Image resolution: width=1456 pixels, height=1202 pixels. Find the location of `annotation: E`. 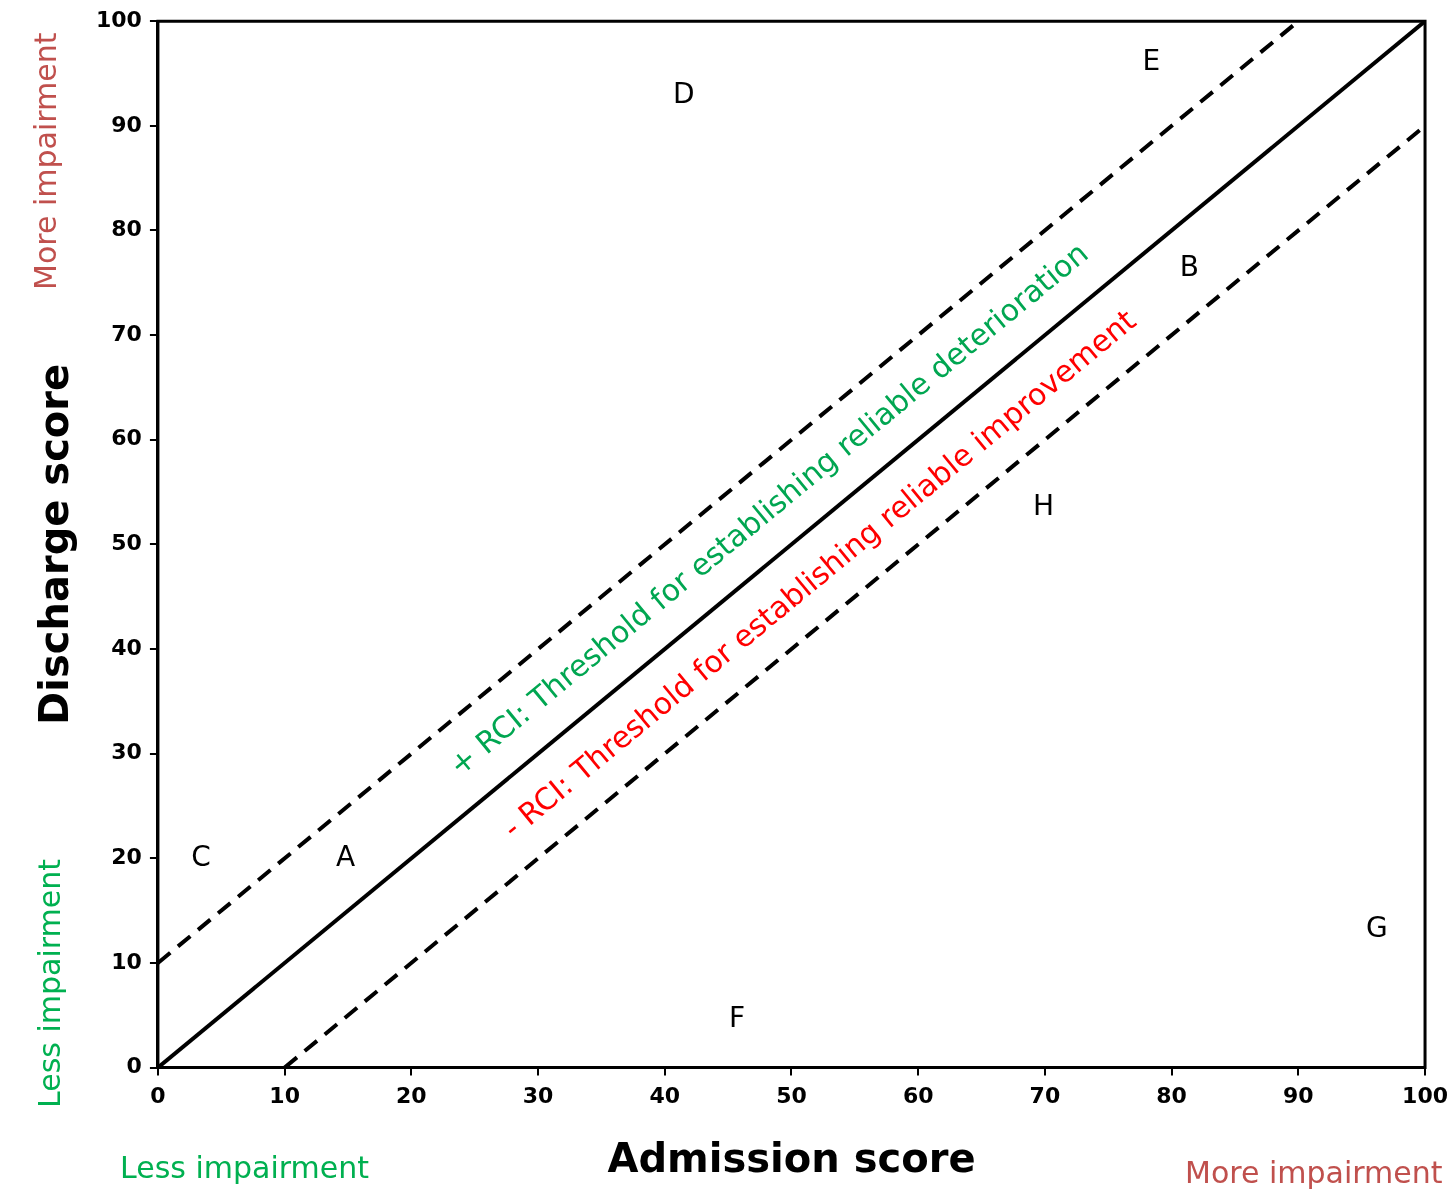

annotation: E is located at coordinates (1151, 61).